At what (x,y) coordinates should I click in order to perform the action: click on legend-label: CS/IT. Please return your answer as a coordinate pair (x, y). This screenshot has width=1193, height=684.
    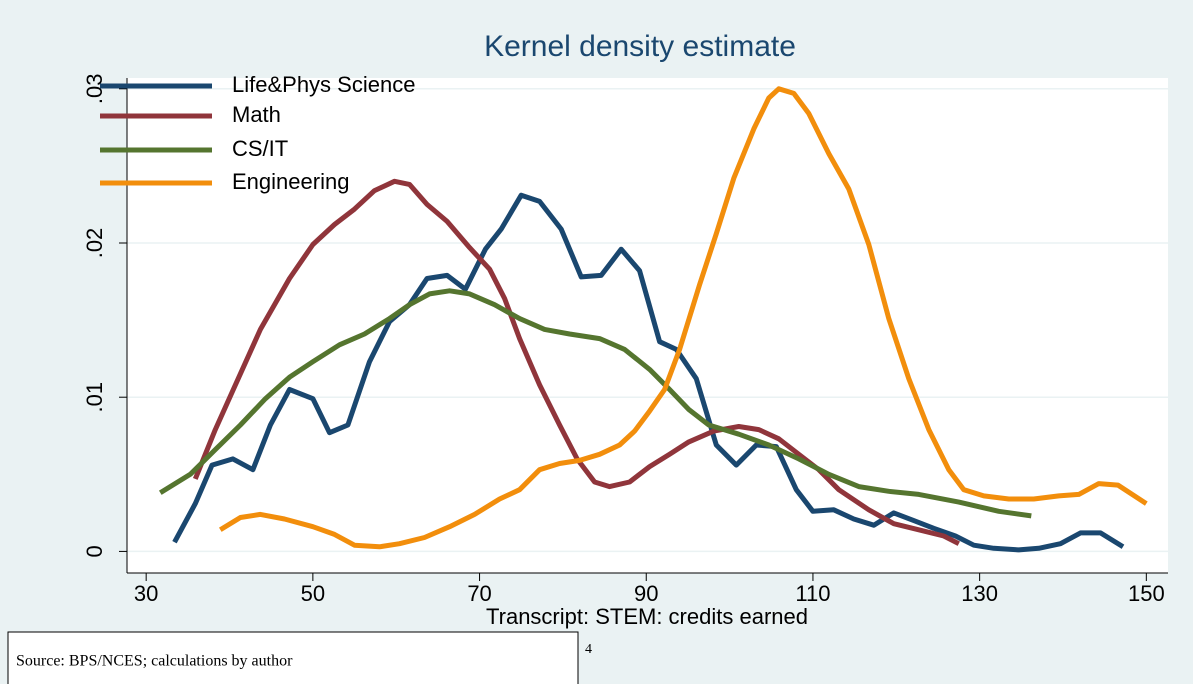
    Looking at the image, I should click on (260, 148).